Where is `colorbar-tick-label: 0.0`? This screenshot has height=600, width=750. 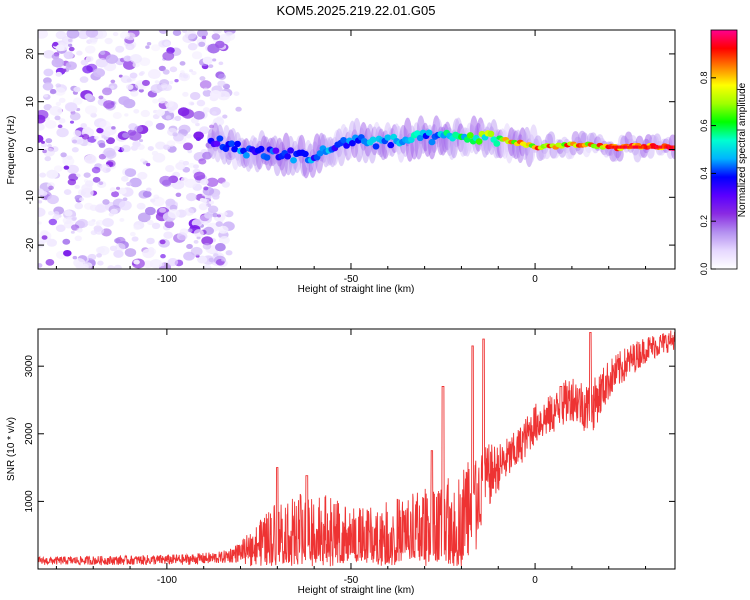
colorbar-tick-label: 0.0 is located at coordinates (704, 269).